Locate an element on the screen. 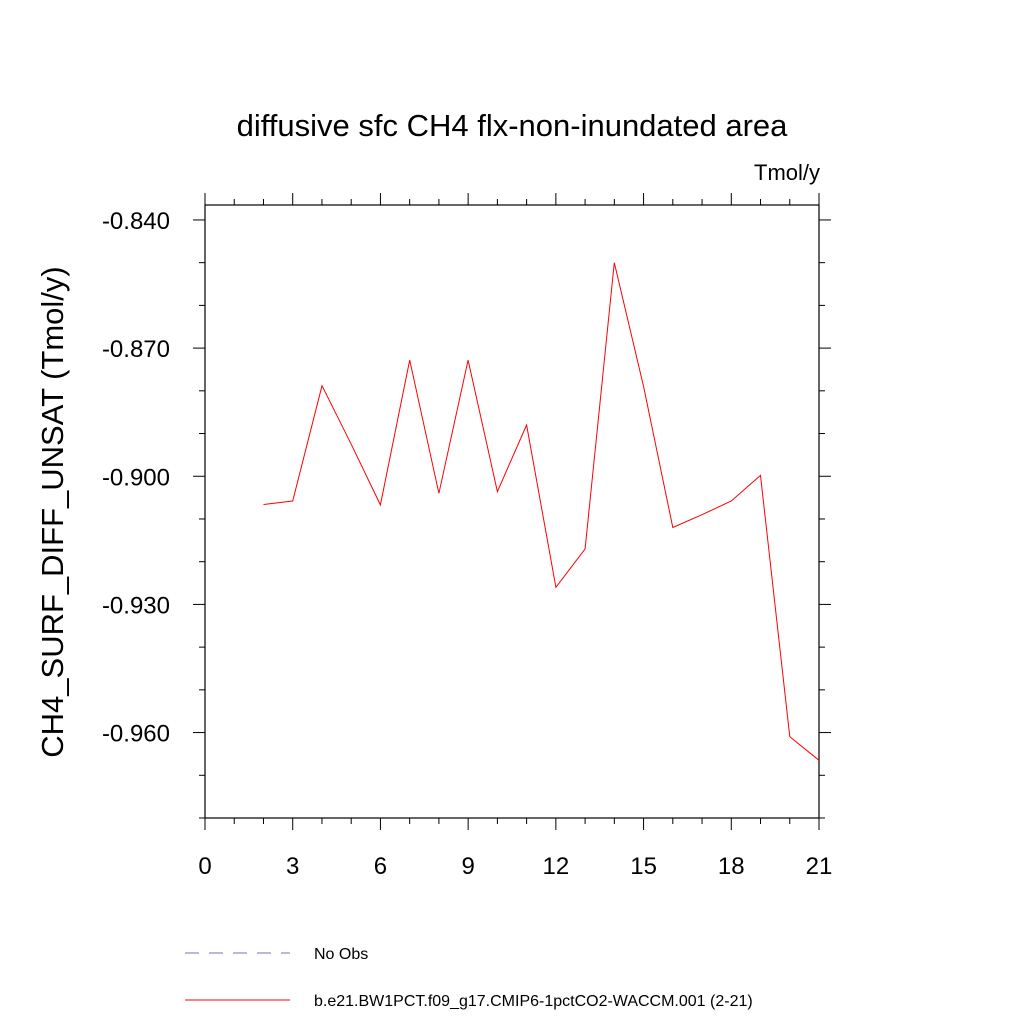 The height and width of the screenshot is (1024, 1024). legend-label-no-obs: No Obs is located at coordinates (341, 954).